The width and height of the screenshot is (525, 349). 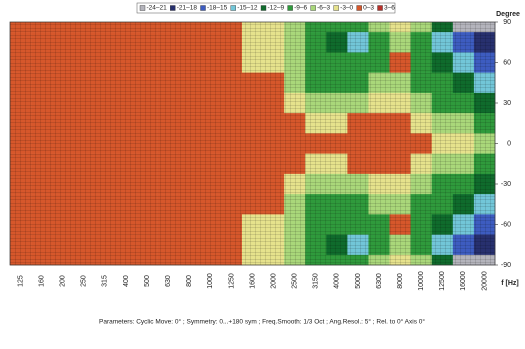 I want to click on legend-label: -12–9, so click(x=276, y=8).